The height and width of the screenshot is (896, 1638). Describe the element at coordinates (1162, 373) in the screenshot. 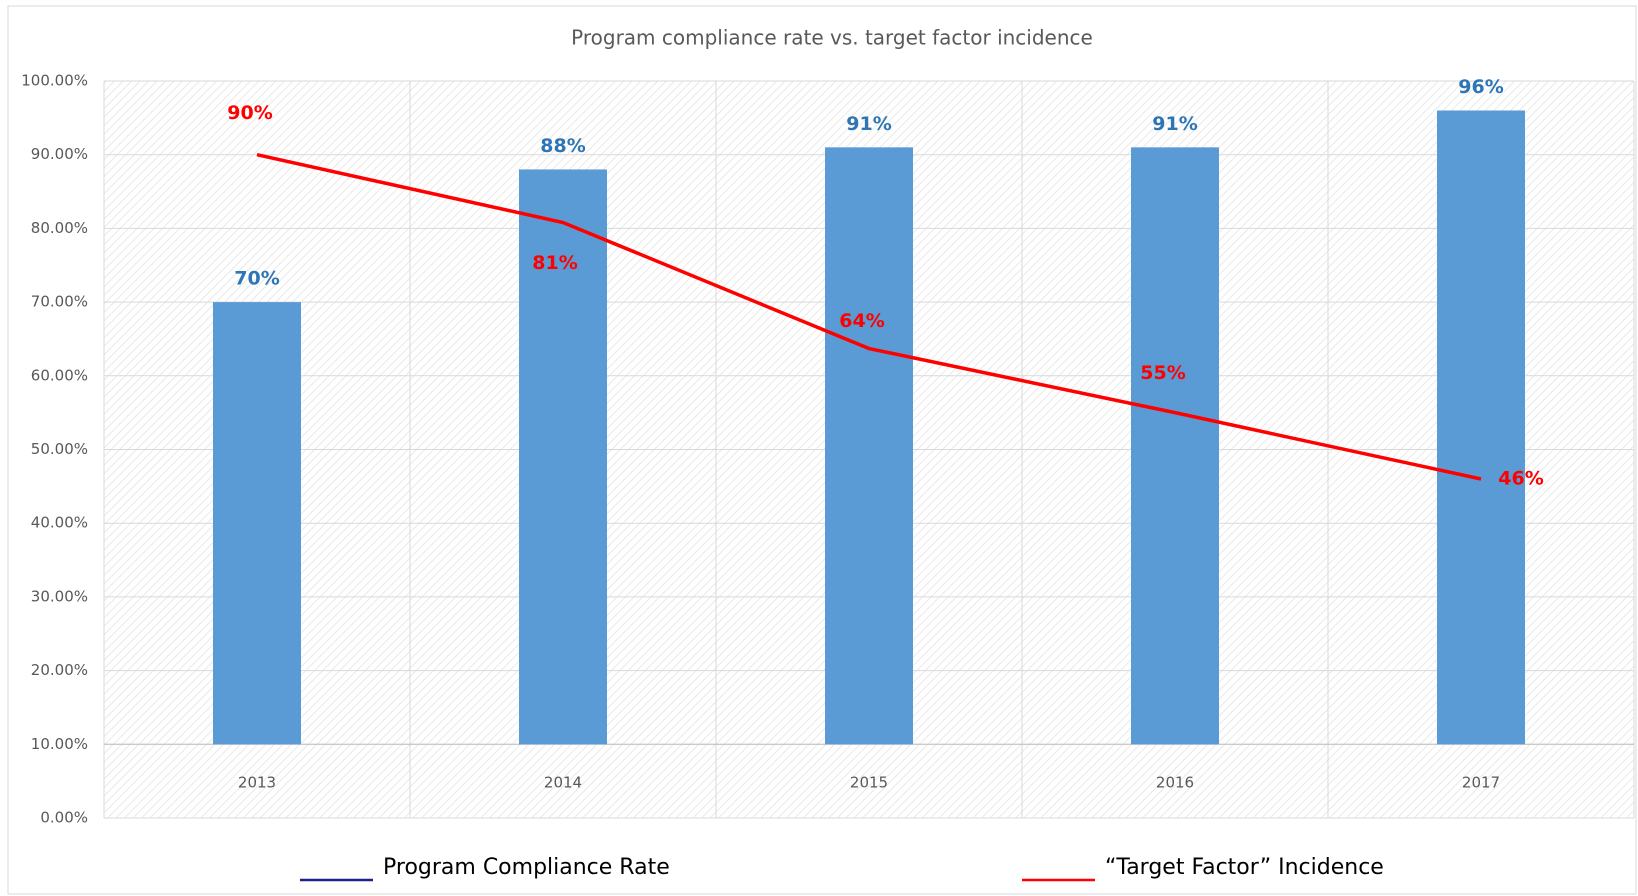

I see `data-label: 55%` at that location.